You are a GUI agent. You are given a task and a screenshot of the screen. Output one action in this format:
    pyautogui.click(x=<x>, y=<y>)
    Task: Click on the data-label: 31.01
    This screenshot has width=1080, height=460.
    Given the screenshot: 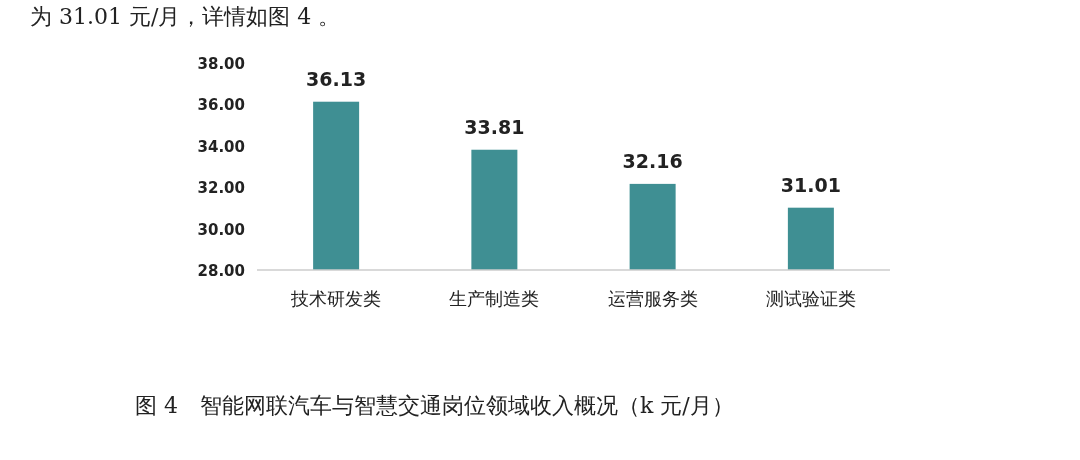 What is the action you would take?
    pyautogui.click(x=810, y=184)
    